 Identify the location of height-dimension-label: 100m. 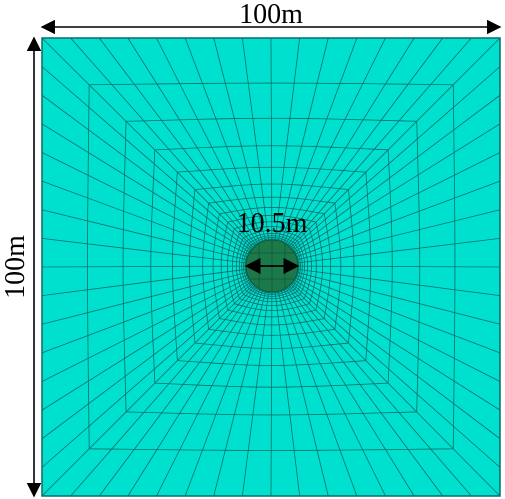
(15, 267).